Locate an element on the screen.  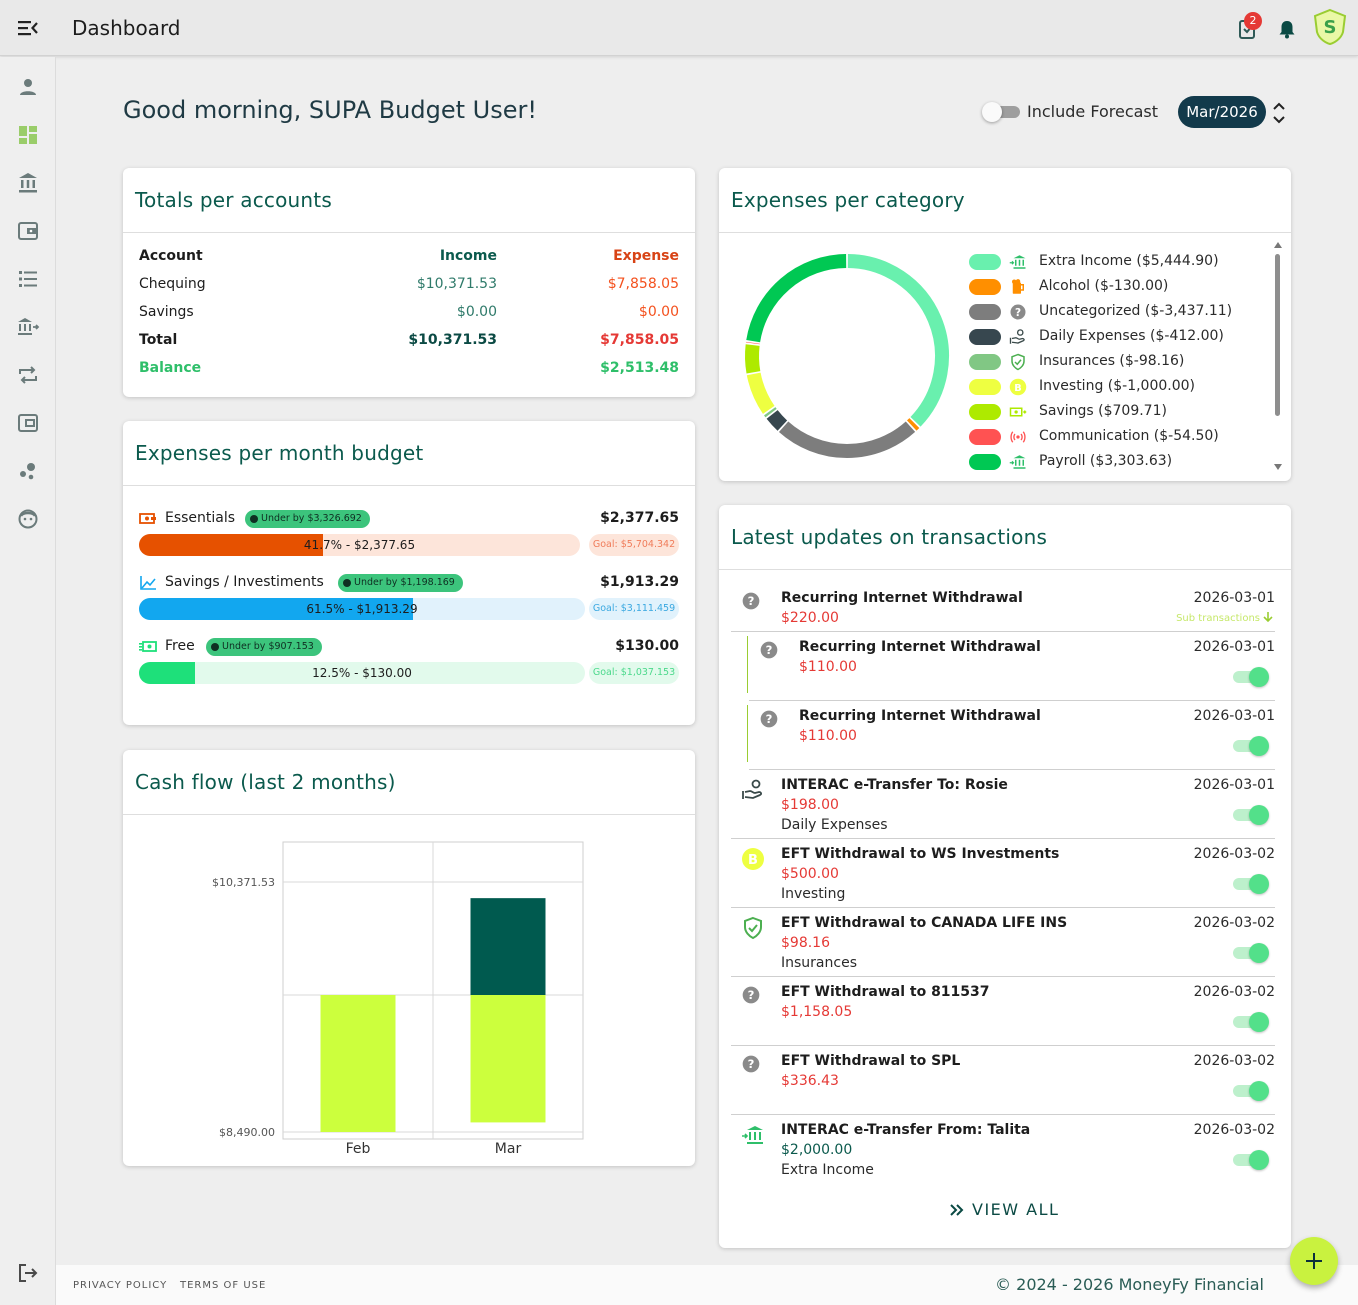
bubbles-icon is located at coordinates (28, 471).